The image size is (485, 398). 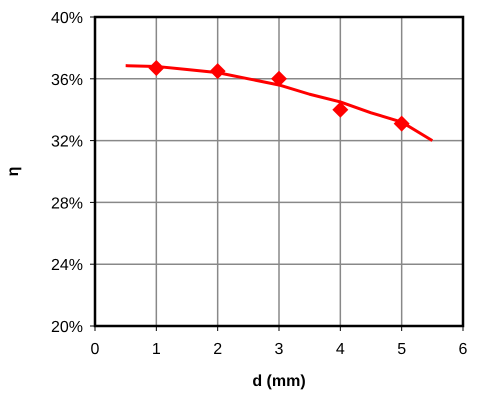 What do you see at coordinates (156, 349) in the screenshot?
I see `x-tick-label: 1` at bounding box center [156, 349].